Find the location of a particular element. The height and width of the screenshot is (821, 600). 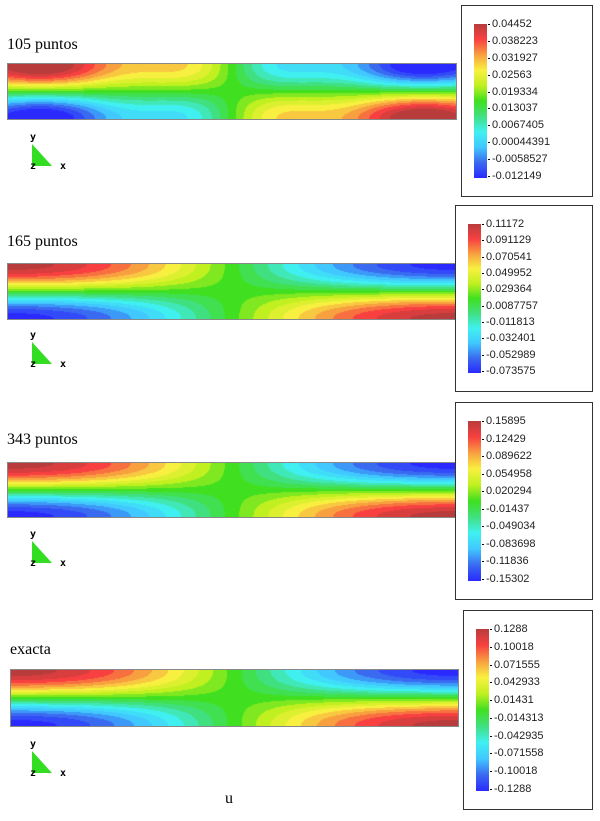

colorbar-tick-label: 0.12429 is located at coordinates (504, 438).